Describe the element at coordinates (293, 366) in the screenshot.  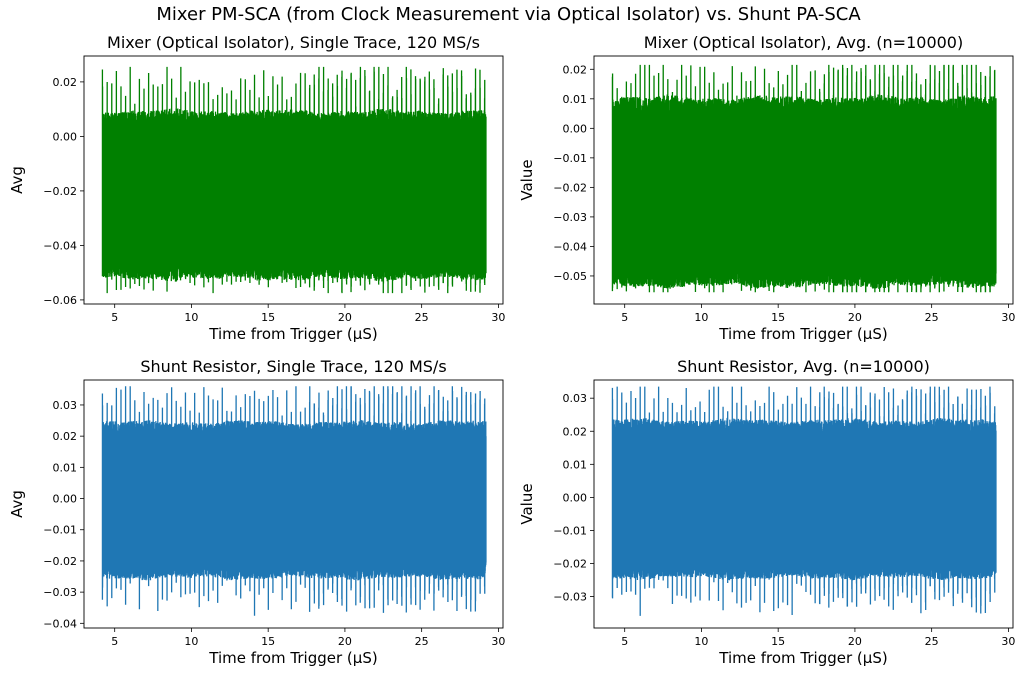
I see `panel-title: Shunt Resistor, Single Trace, 120 MS/s` at that location.